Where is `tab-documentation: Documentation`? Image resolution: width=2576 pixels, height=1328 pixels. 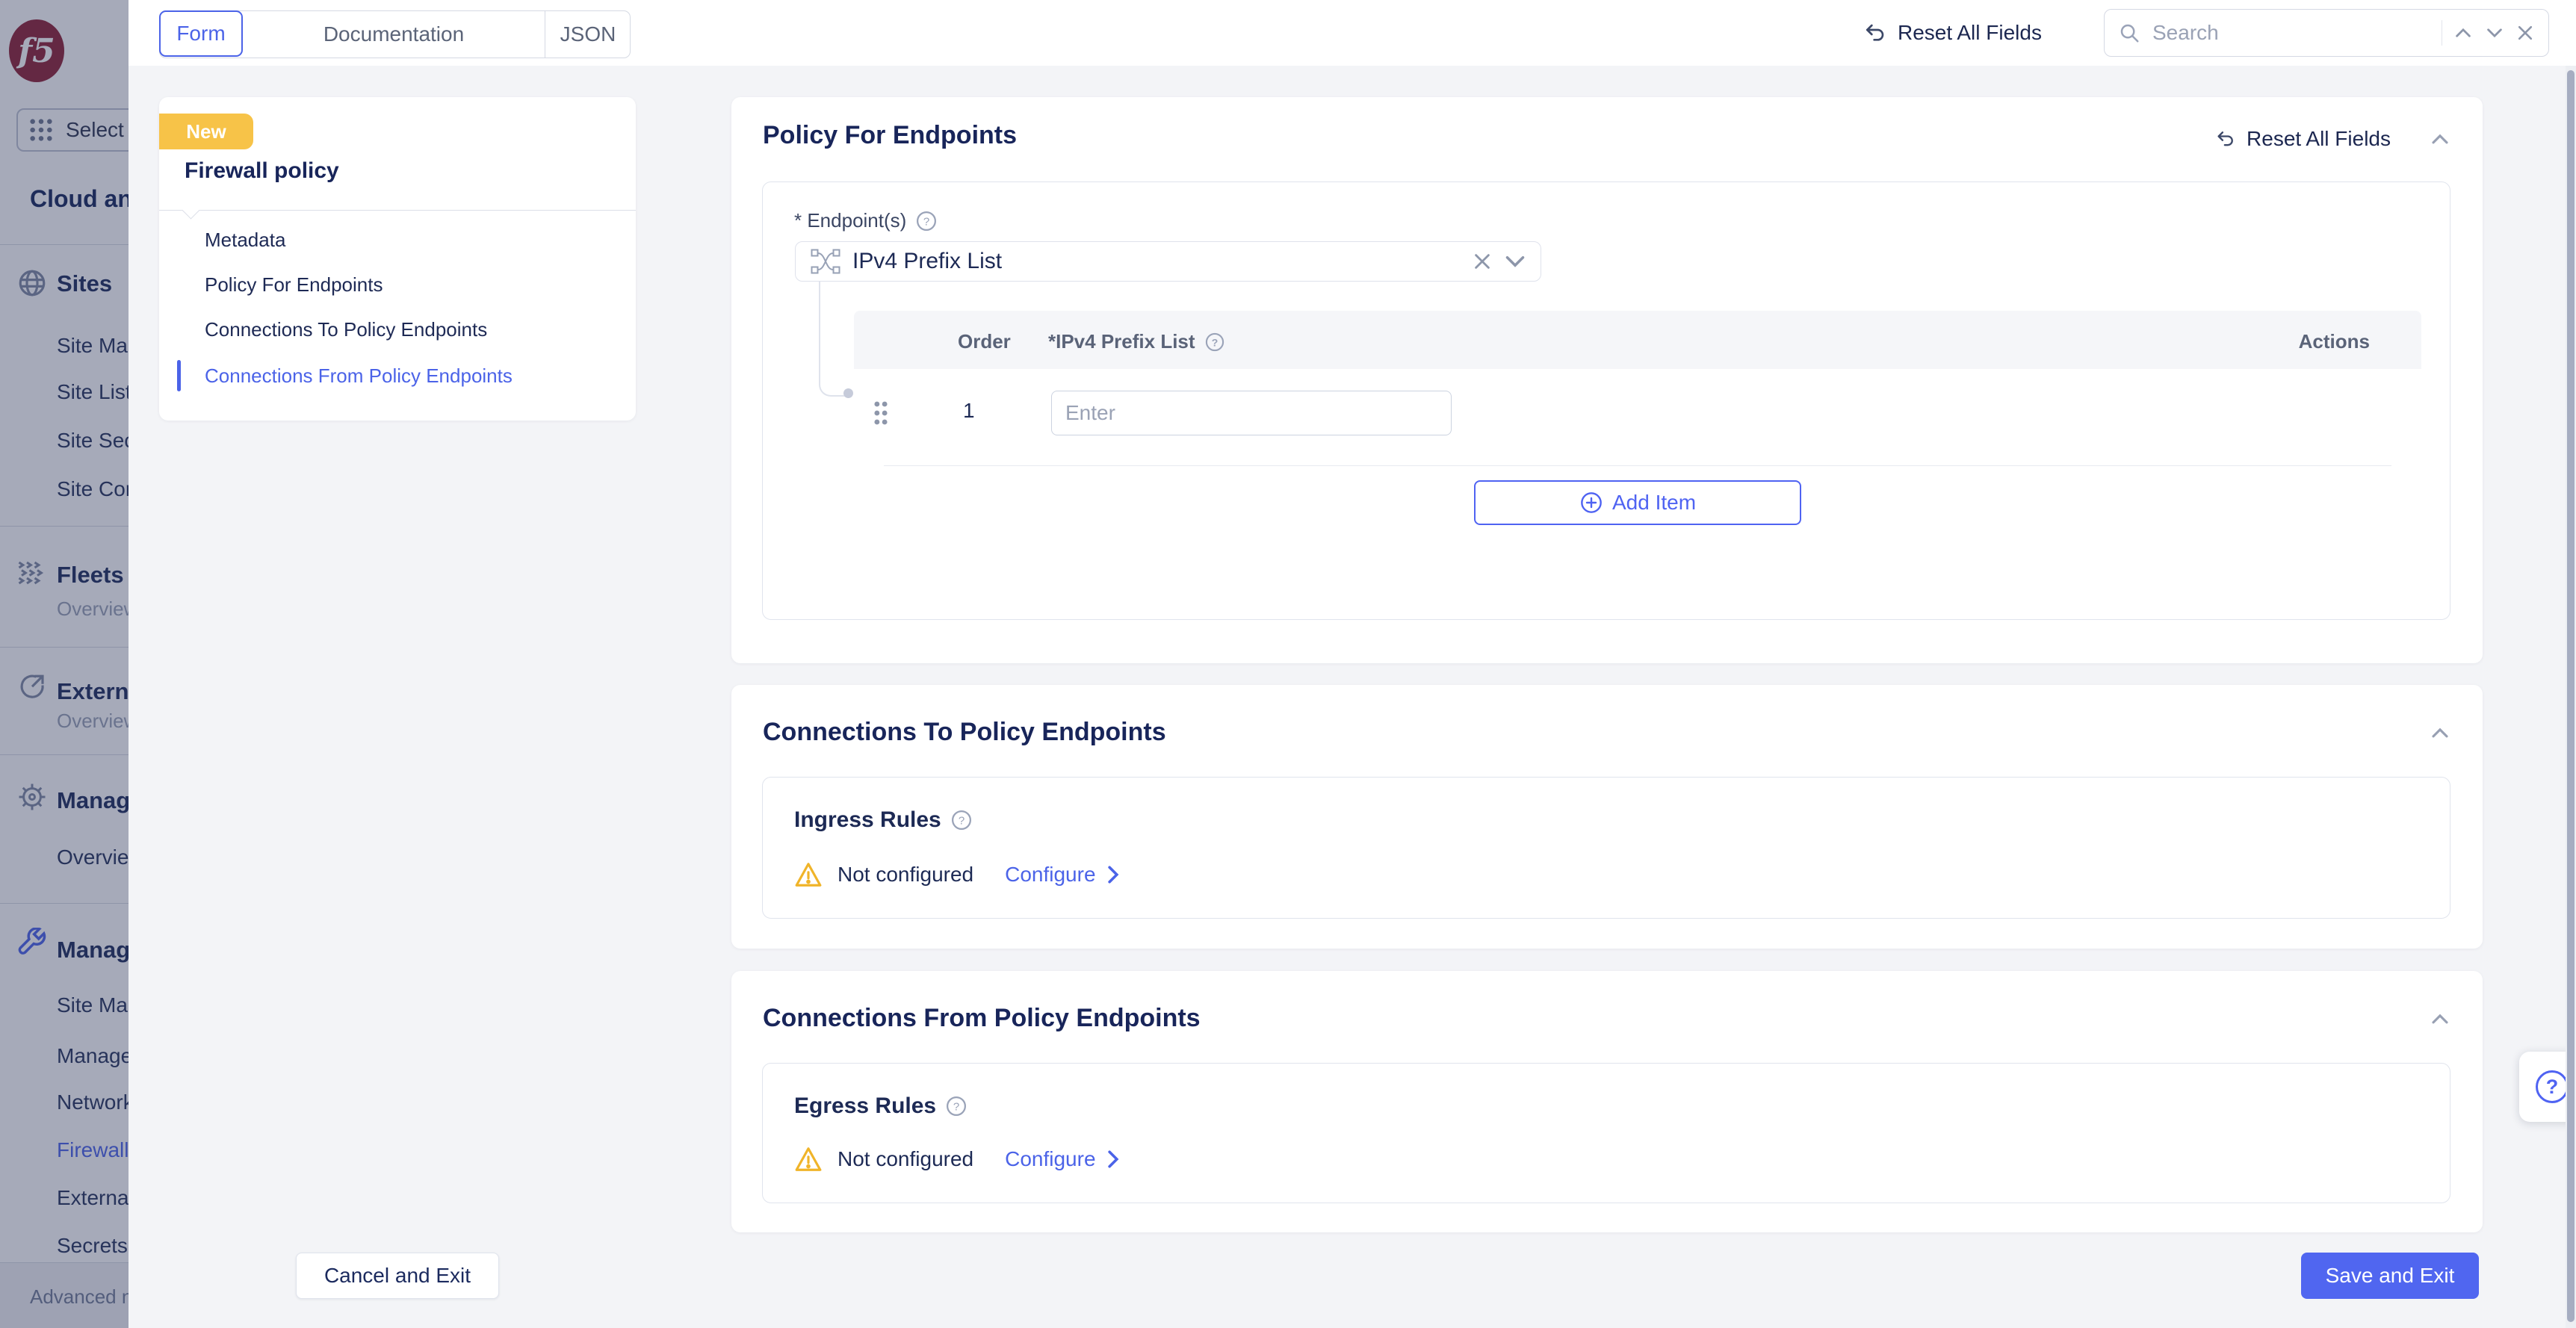
tab-documentation: Documentation is located at coordinates (394, 34).